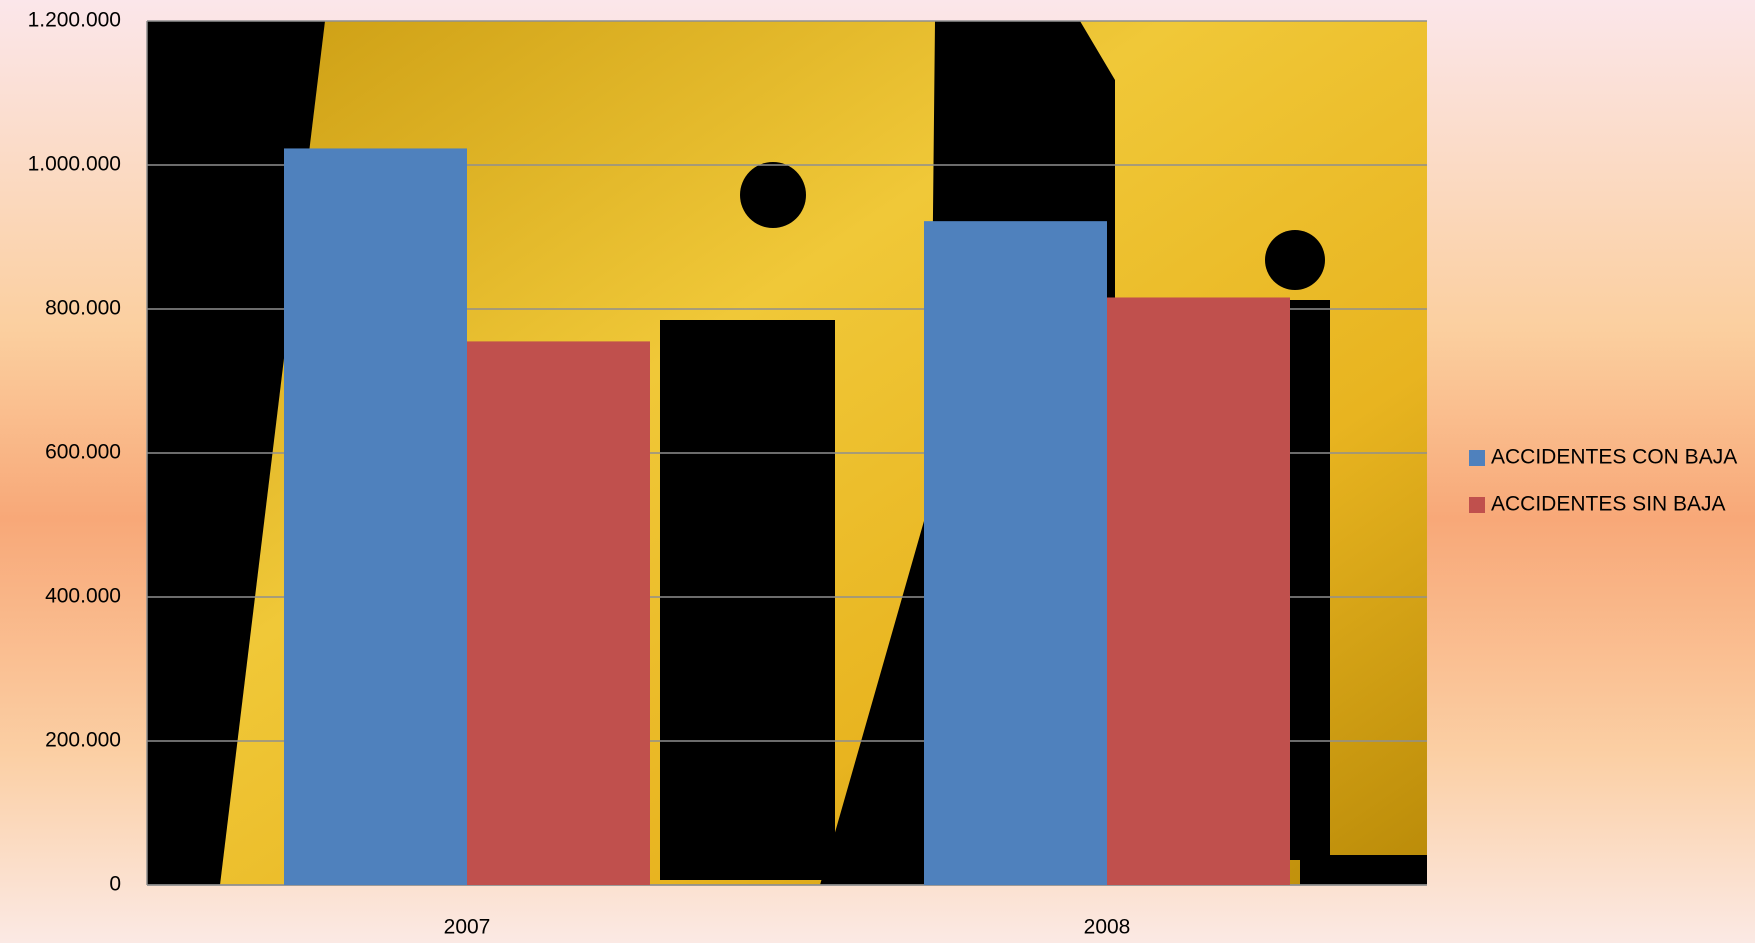 The width and height of the screenshot is (1755, 943). Describe the element at coordinates (74, 20) in the screenshot. I see `y-tick-label: 1.200.000` at that location.